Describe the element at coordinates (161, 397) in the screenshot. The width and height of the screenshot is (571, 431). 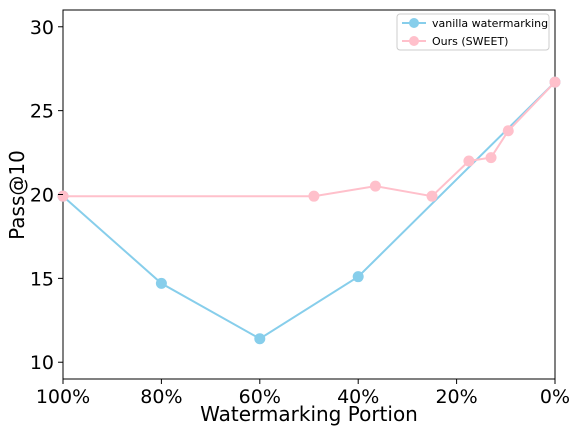
I see `x-tick-label: 80%` at that location.